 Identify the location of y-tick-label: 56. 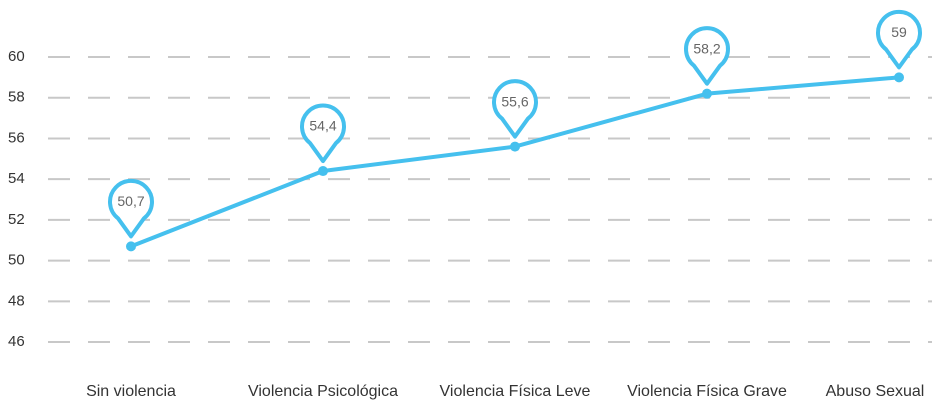
(16, 137).